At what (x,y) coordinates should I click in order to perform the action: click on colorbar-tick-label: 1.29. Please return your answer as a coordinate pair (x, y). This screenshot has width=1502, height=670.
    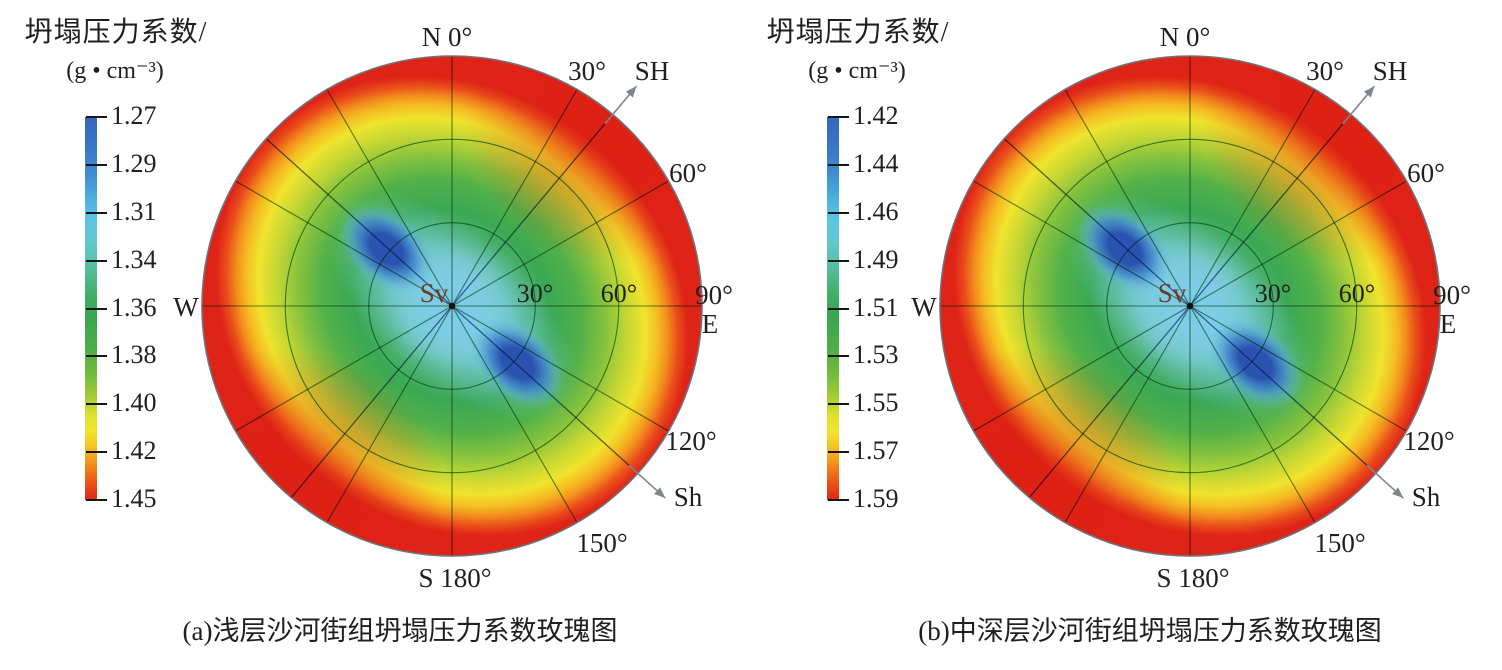
    Looking at the image, I should click on (134, 163).